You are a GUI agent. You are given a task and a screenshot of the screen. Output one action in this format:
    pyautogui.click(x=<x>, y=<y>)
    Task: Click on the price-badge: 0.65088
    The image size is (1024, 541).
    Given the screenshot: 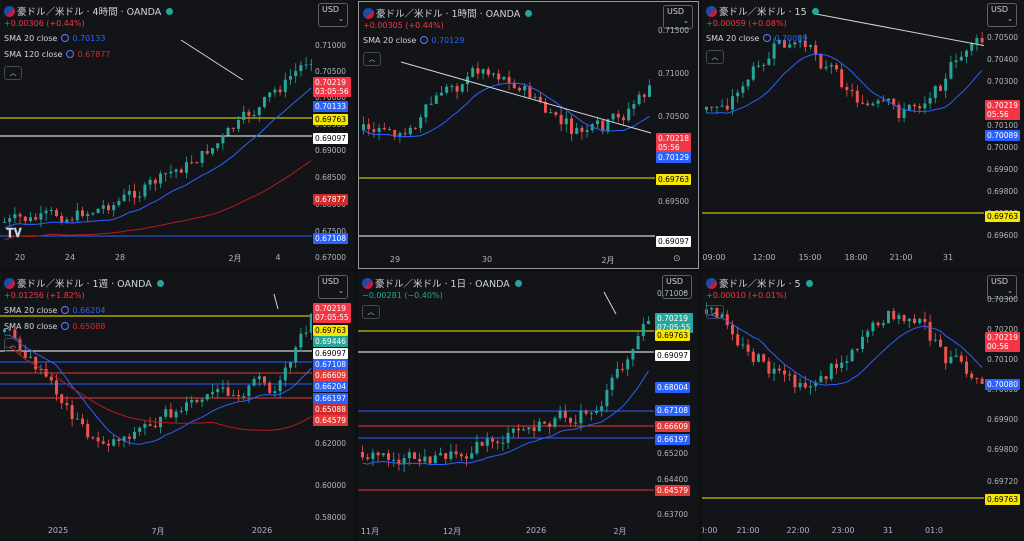 What is the action you would take?
    pyautogui.click(x=331, y=409)
    